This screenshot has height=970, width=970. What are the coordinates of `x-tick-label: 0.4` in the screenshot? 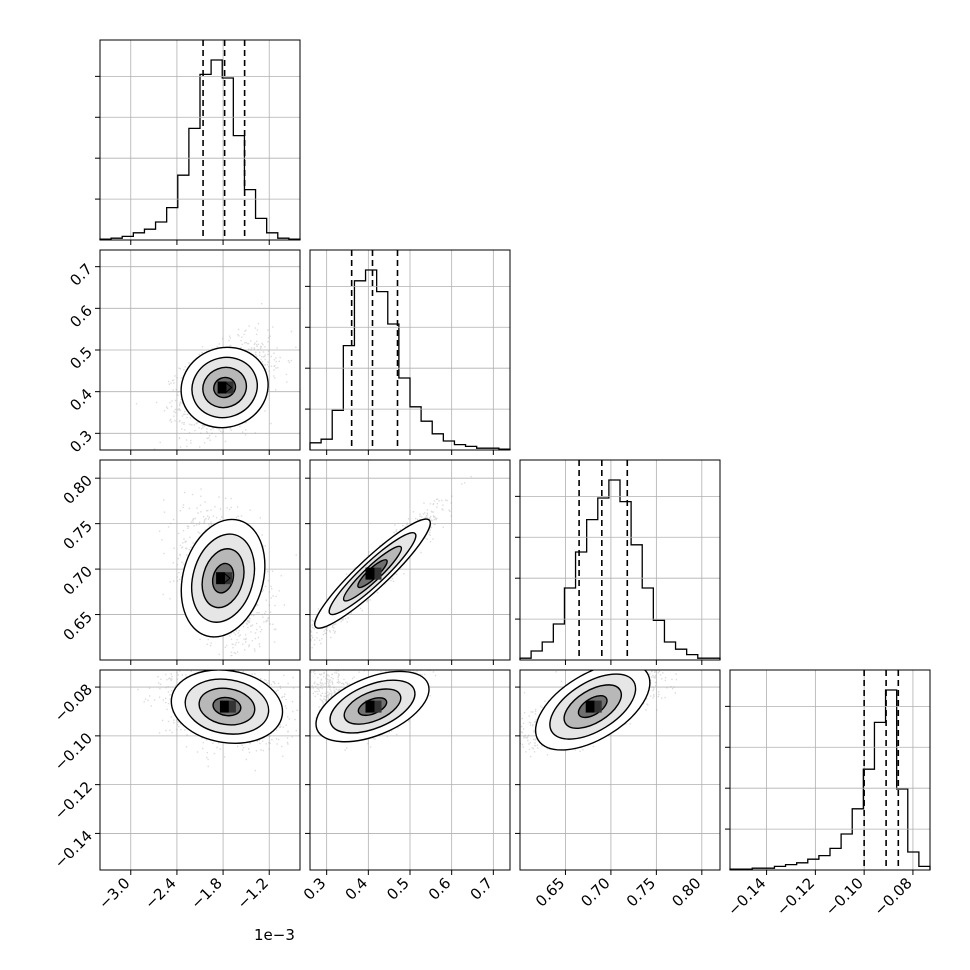 It's located at (357, 889).